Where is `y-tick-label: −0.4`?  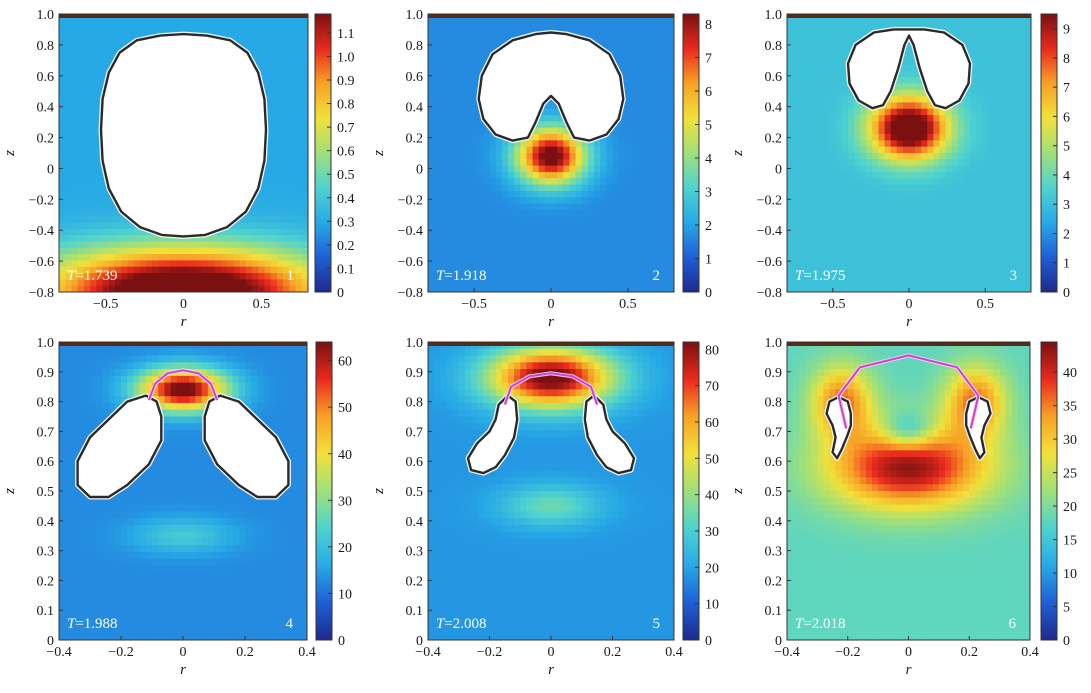
y-tick-label: −0.4 is located at coordinates (41, 231).